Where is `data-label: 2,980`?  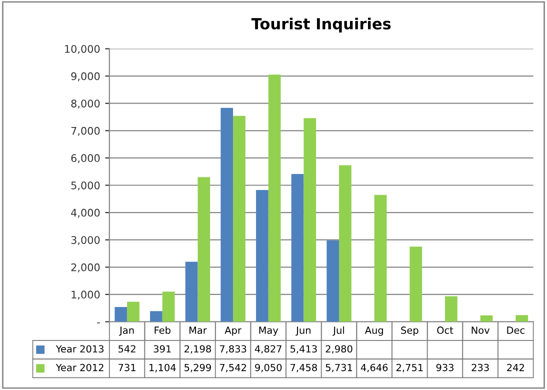
data-label: 2,980 is located at coordinates (339, 349).